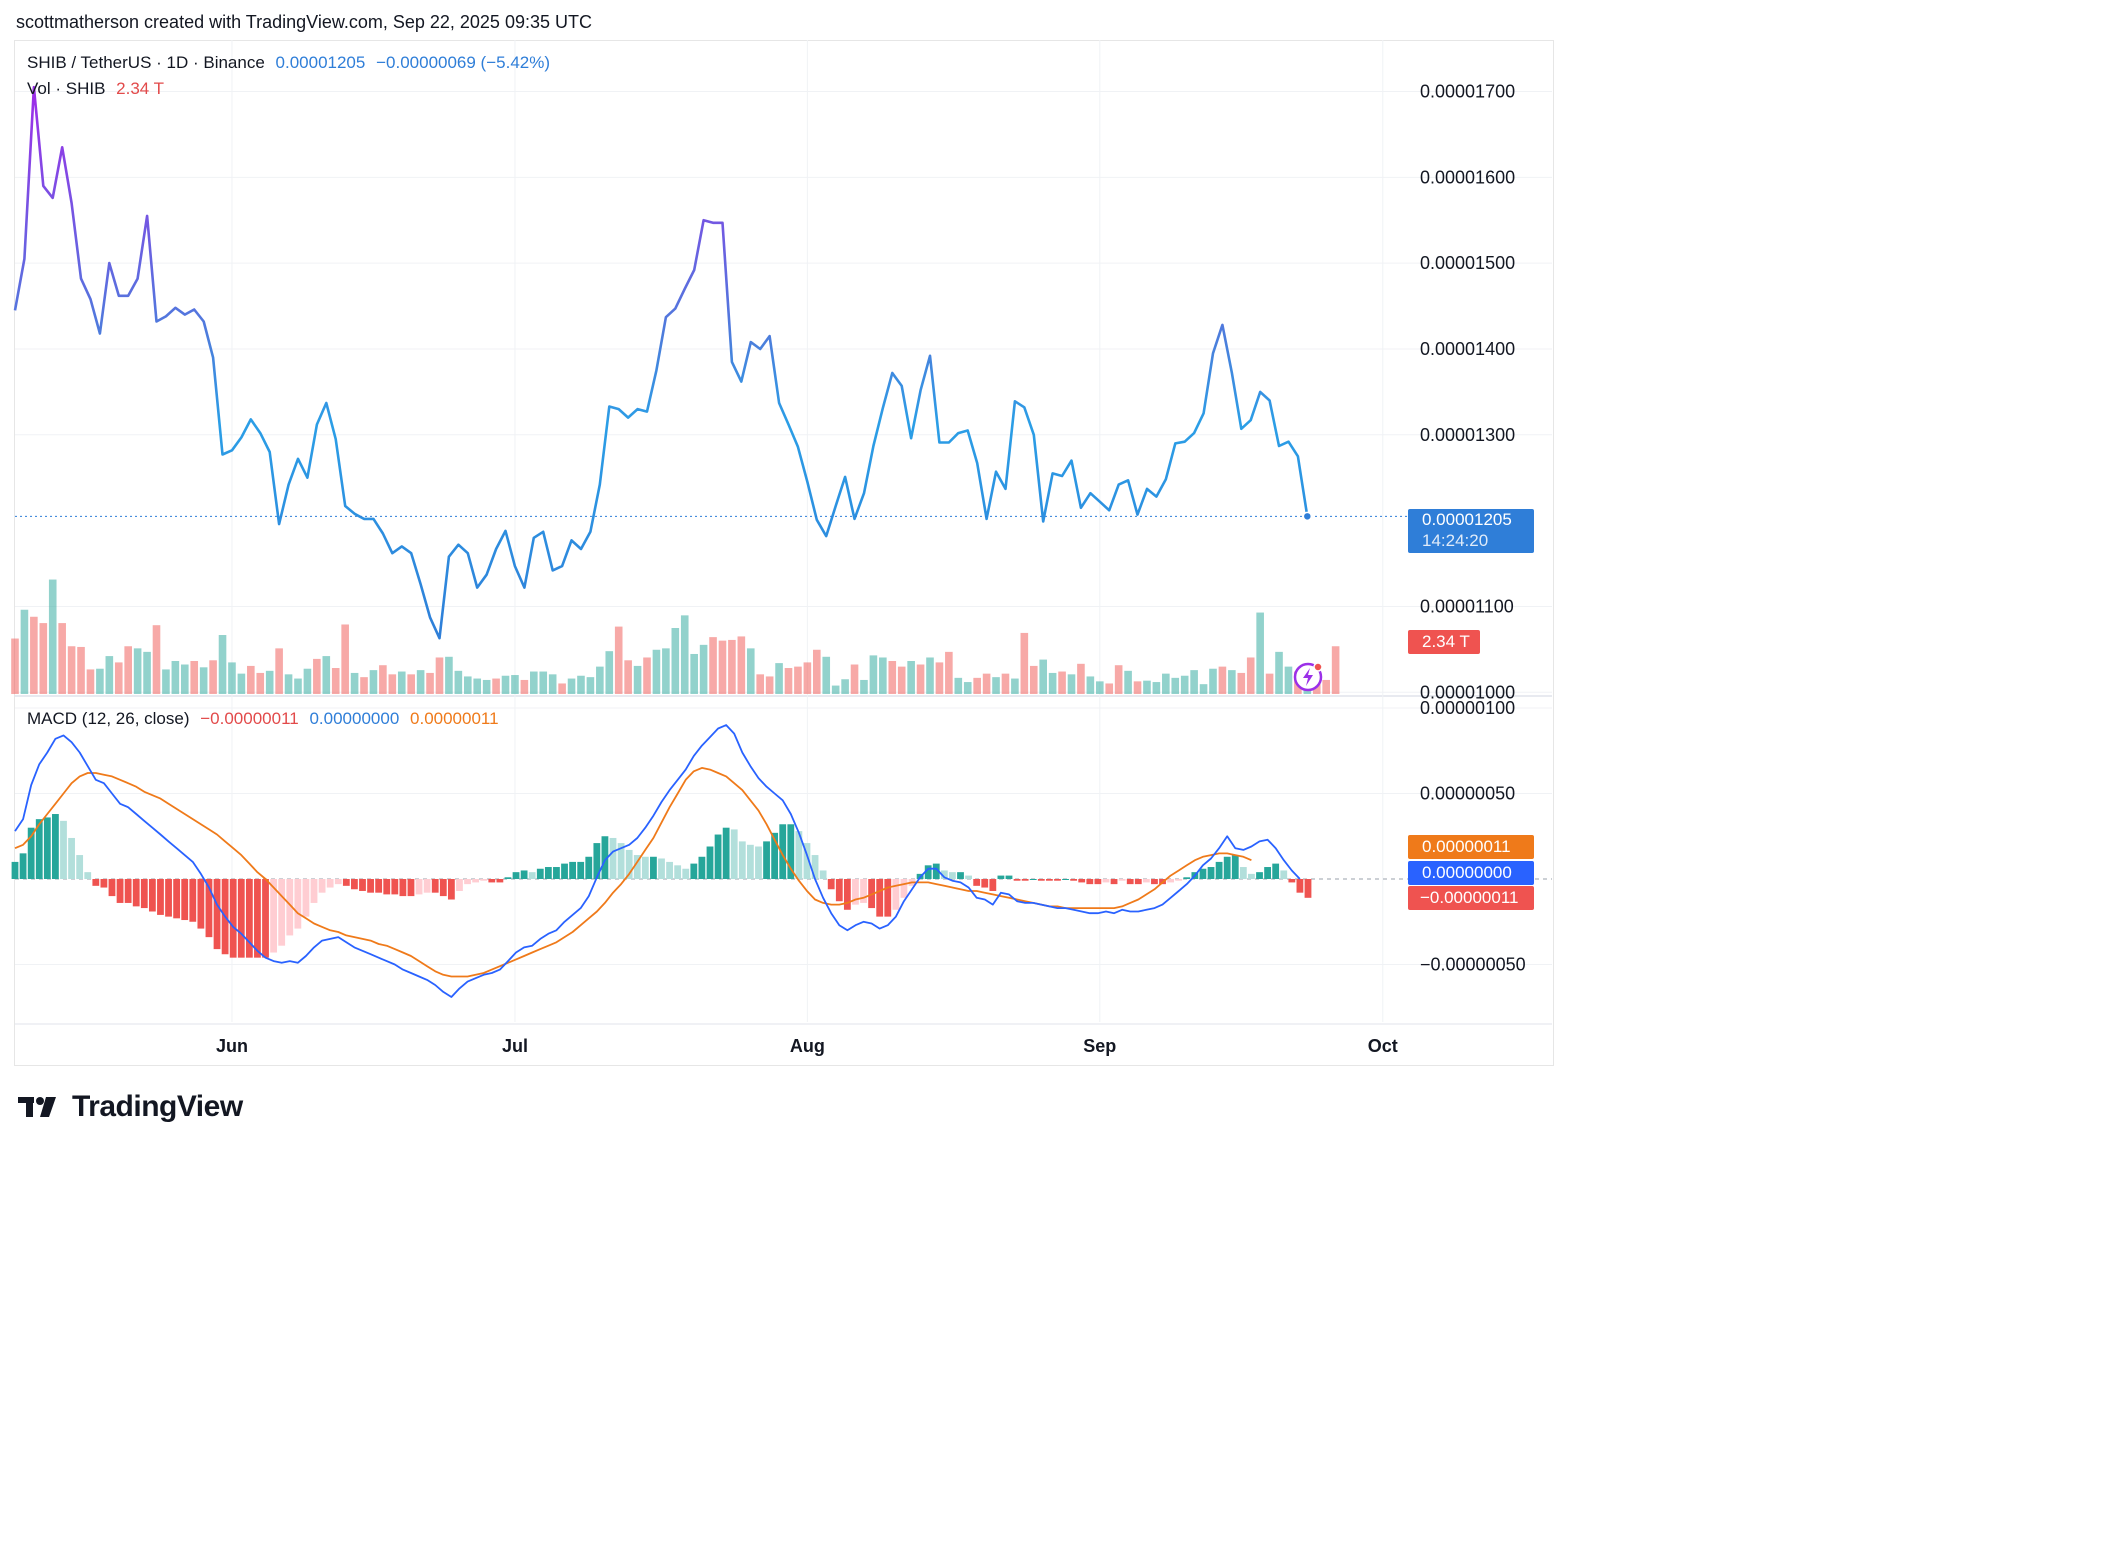 This screenshot has height=1552, width=2108. Describe the element at coordinates (1473, 965) in the screenshot. I see `macd-tick-label: −0.00000050` at that location.